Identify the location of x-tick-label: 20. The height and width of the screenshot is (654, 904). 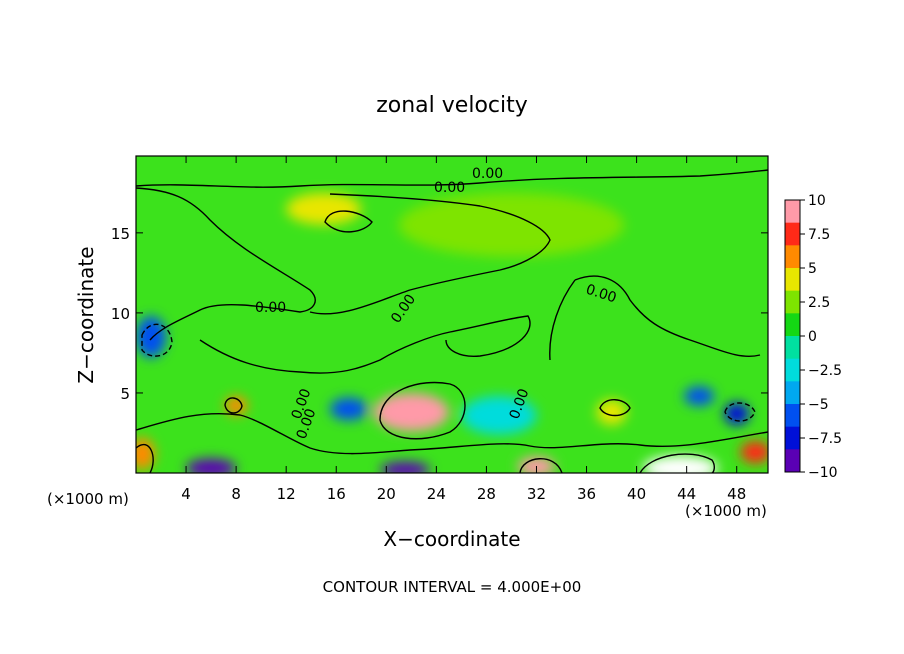
(386, 494).